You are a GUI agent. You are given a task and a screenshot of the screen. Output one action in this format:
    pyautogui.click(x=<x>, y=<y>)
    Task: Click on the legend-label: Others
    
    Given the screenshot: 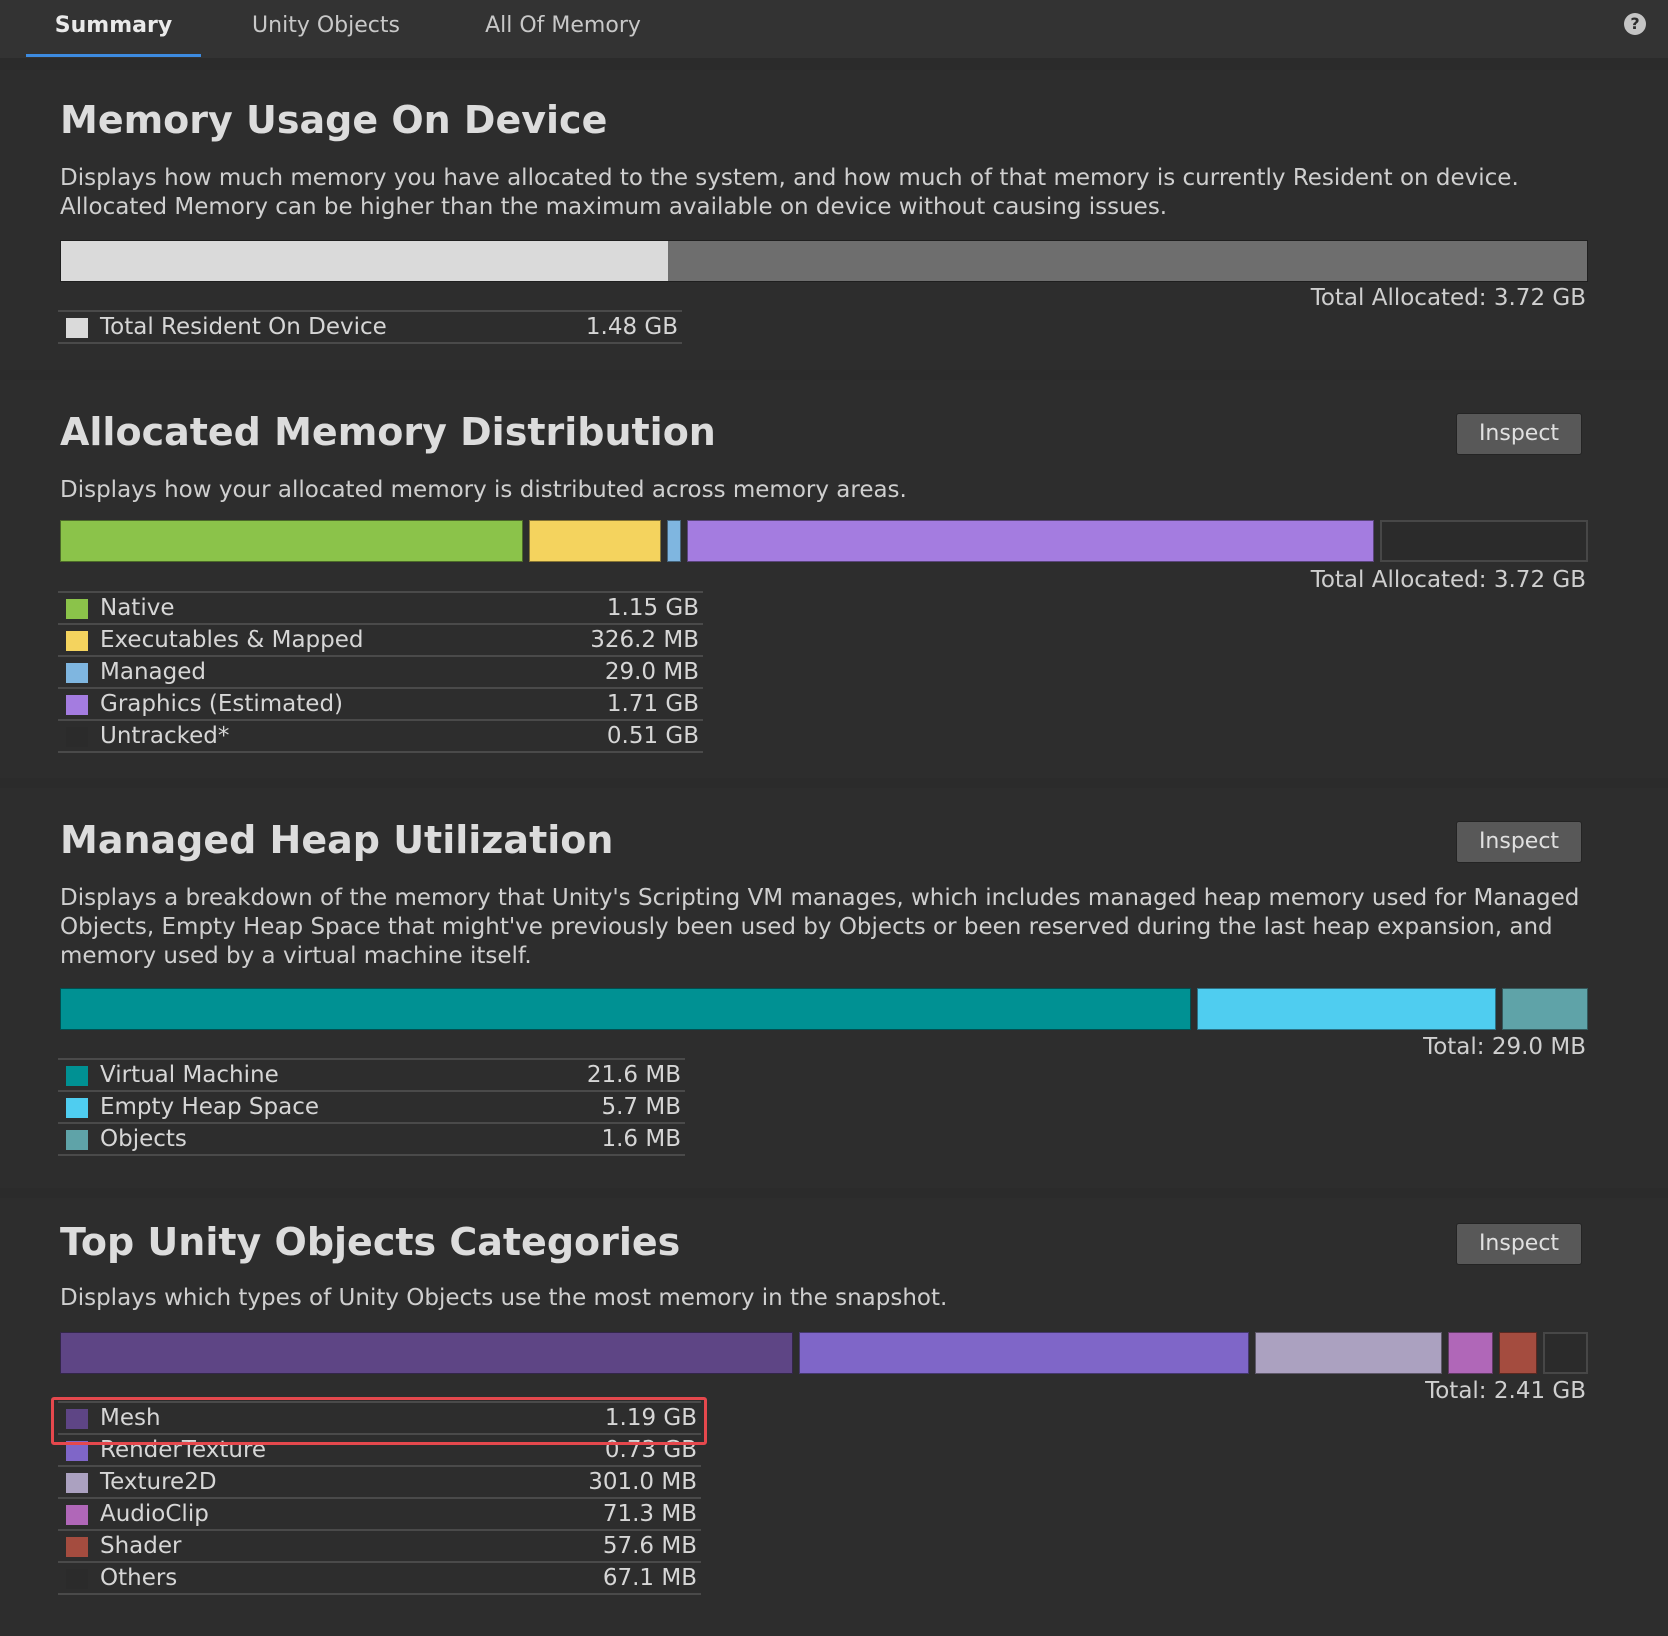 What is the action you would take?
    pyautogui.click(x=139, y=1578)
    